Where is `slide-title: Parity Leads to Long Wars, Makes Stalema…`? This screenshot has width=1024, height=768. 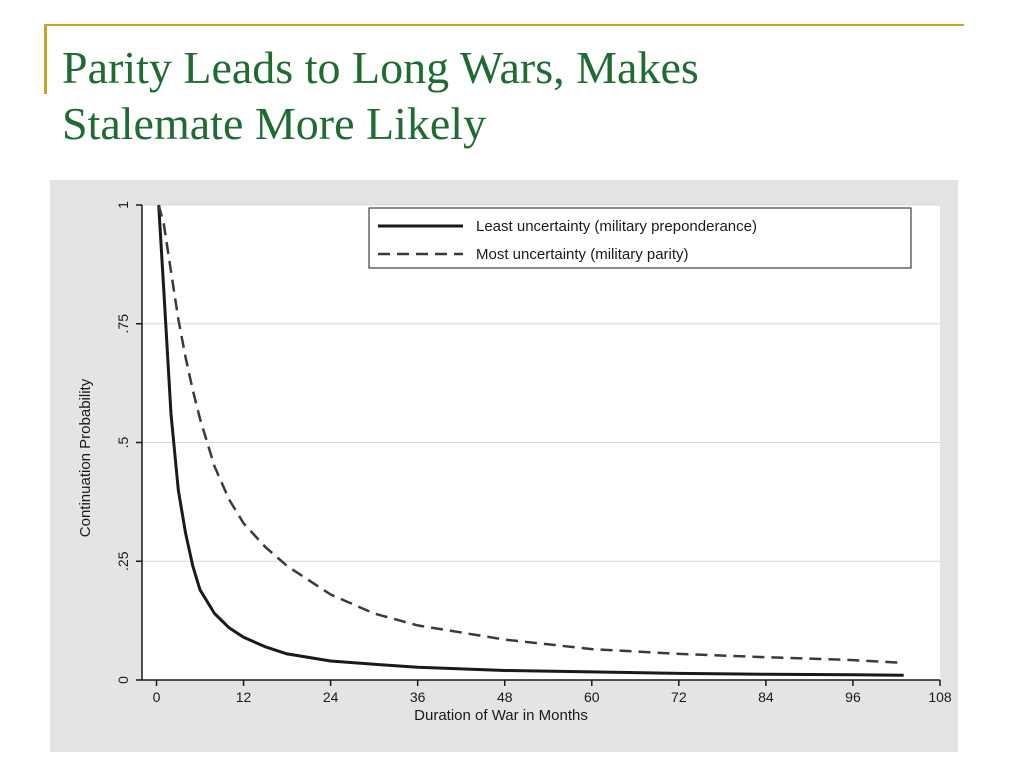
slide-title: Parity Leads to Long Wars, Makes Stalema… is located at coordinates (512, 96).